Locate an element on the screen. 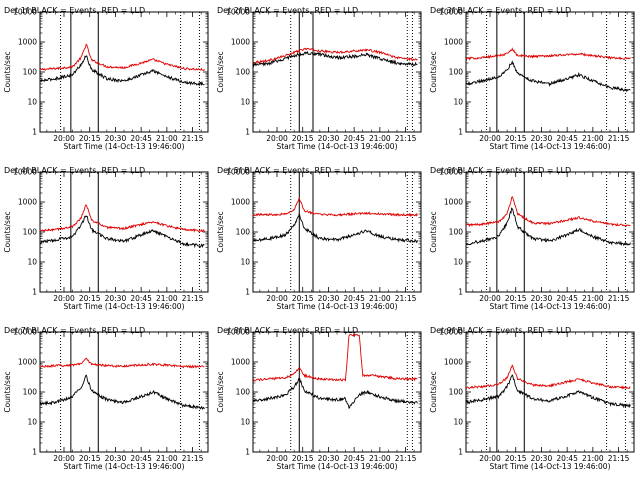 This screenshot has width=640, height=480. panel-title: Det 1f BLACK = Events, RED = LLD is located at coordinates (74, 10).